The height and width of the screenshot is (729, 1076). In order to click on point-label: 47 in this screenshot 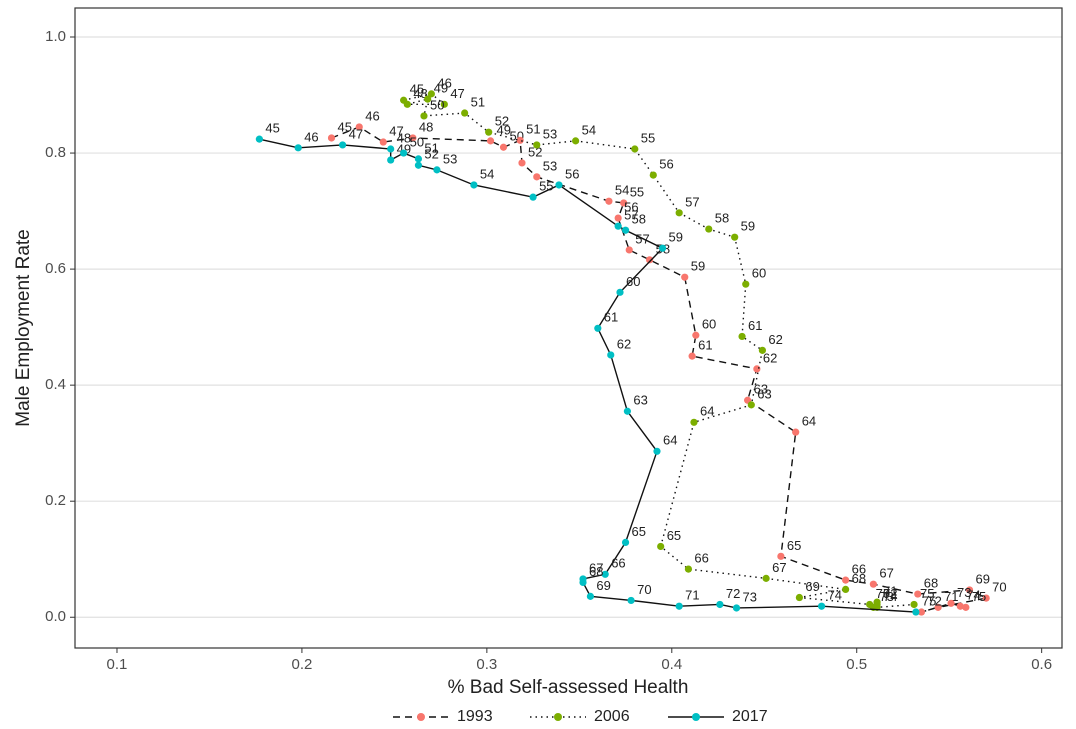, I will do `click(457, 93)`.